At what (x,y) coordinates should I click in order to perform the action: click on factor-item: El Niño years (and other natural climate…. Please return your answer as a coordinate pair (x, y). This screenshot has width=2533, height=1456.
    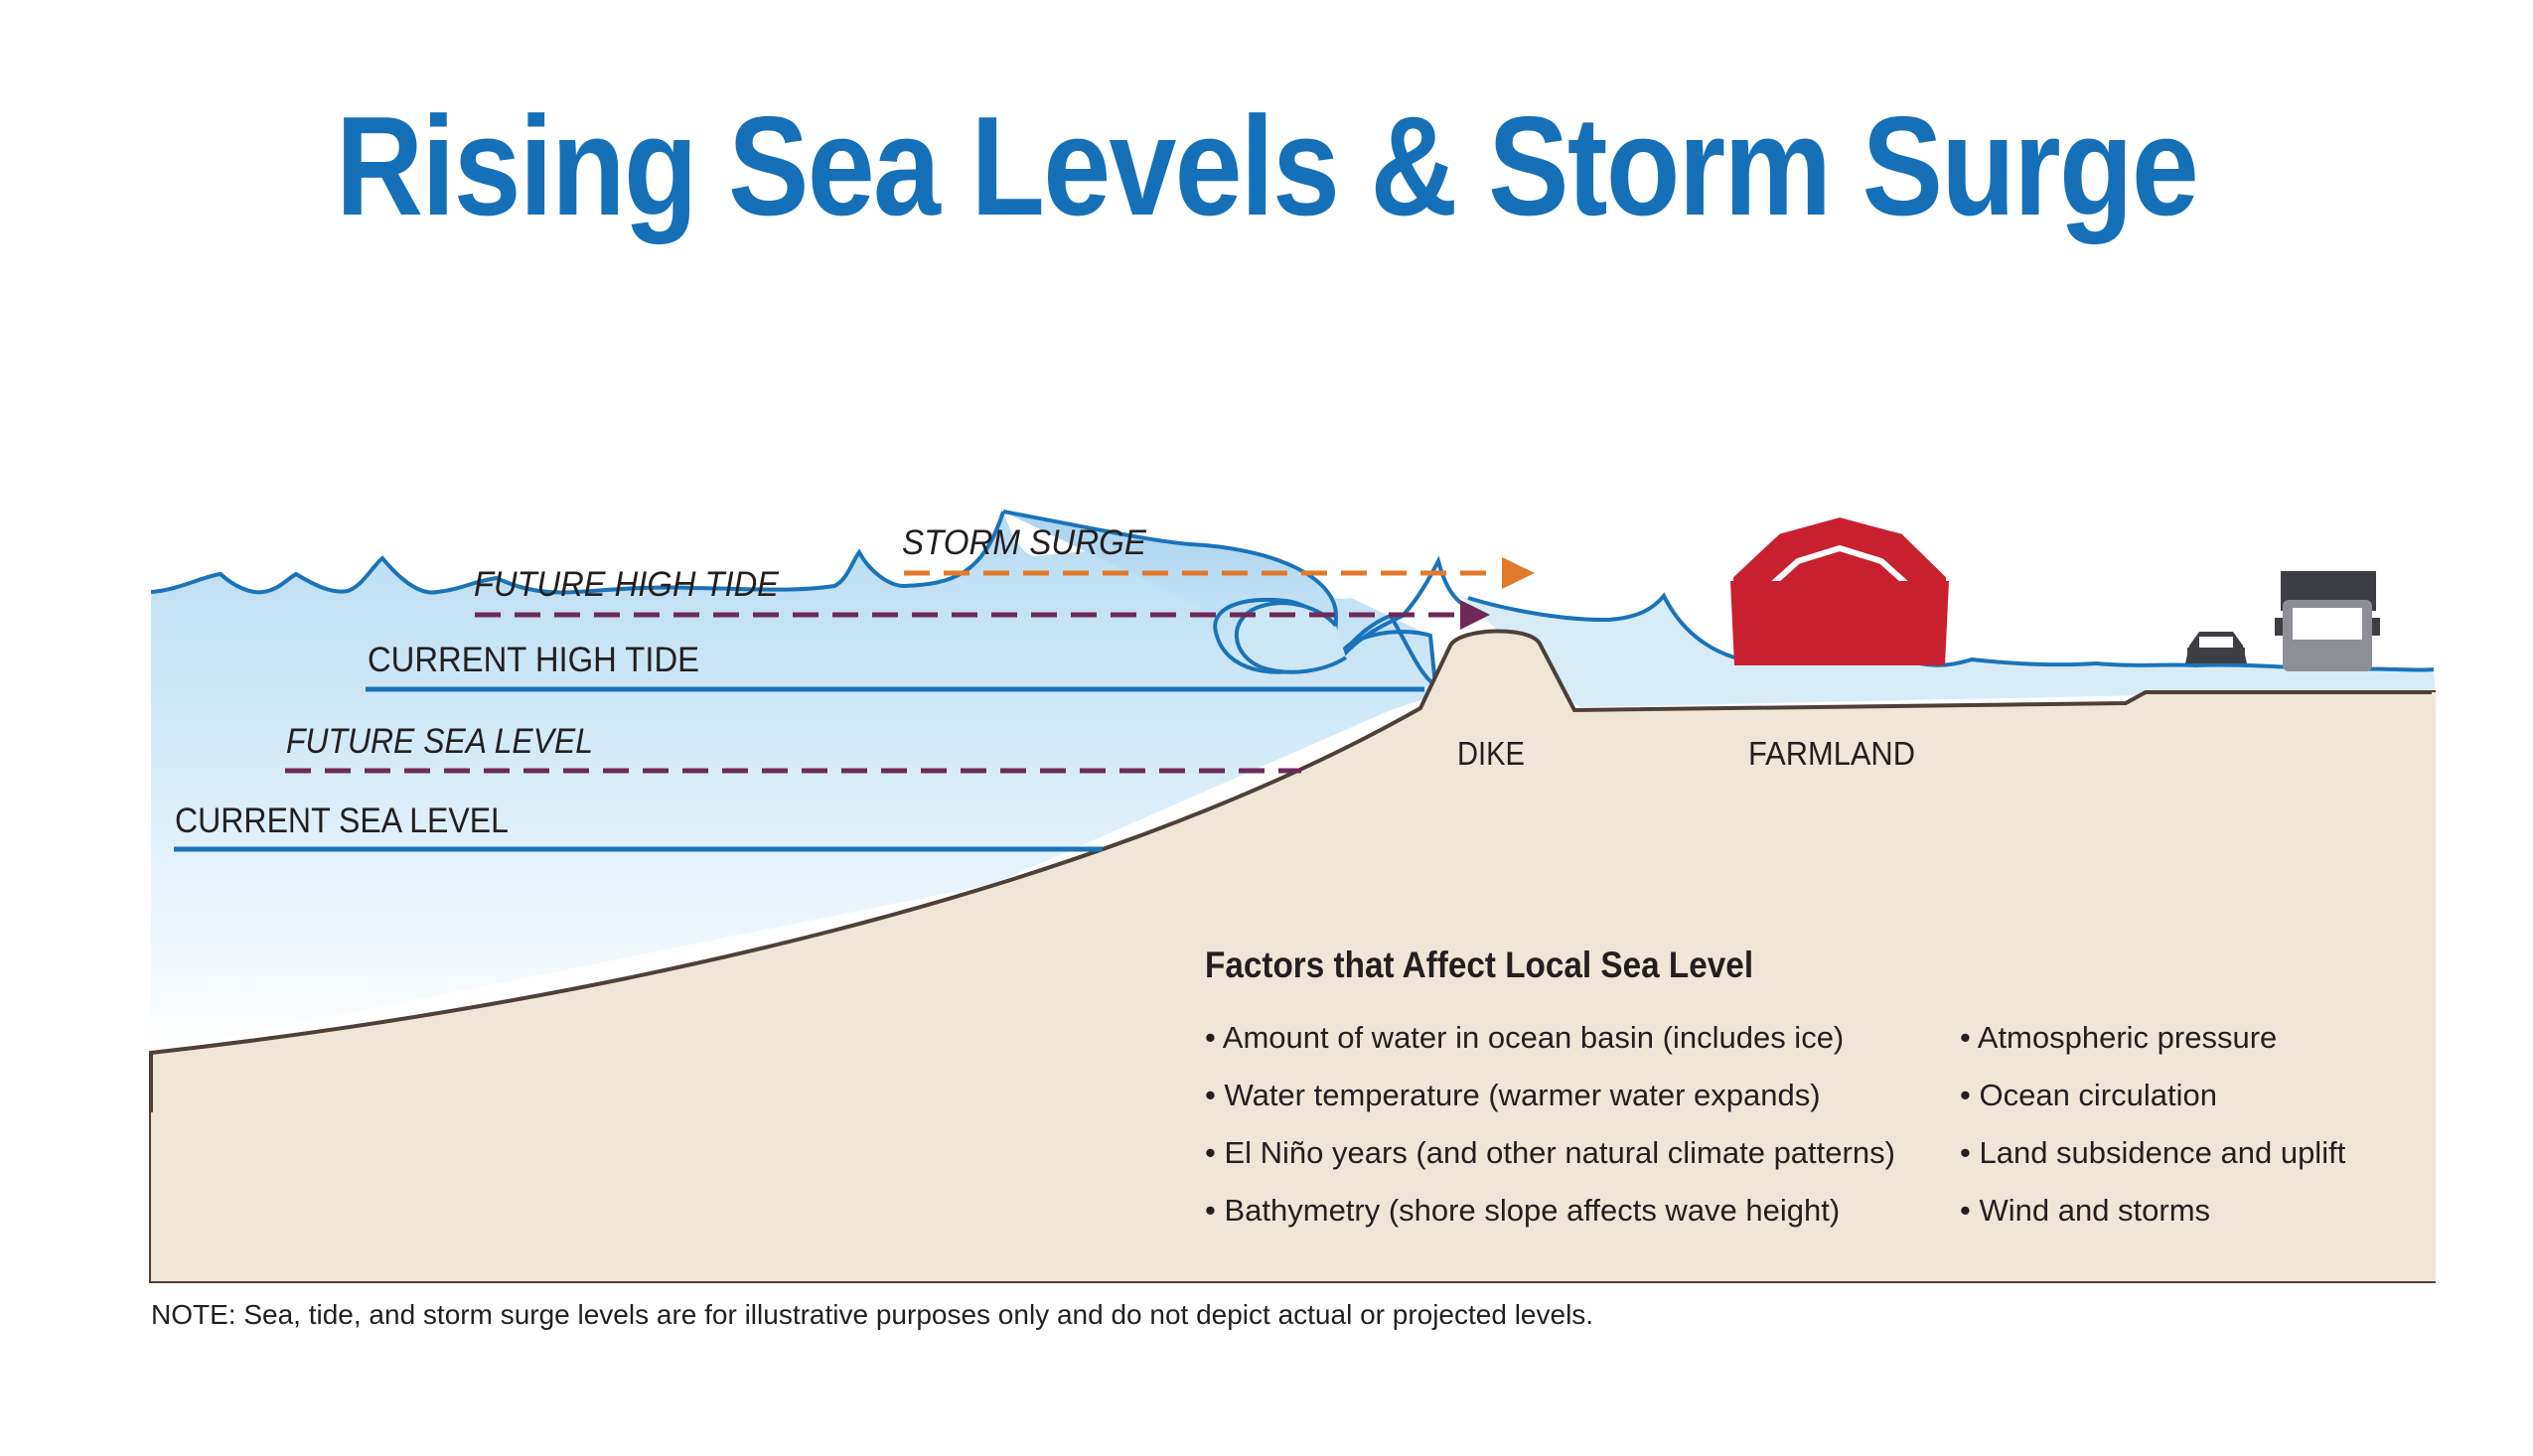
    Looking at the image, I should click on (1583, 1153).